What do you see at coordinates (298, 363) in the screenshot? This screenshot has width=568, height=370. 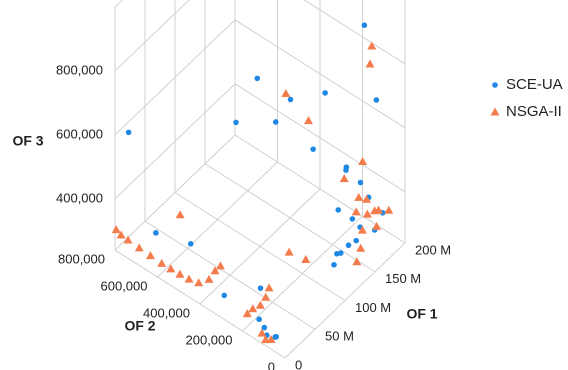 I see `x-tick-label: 0` at bounding box center [298, 363].